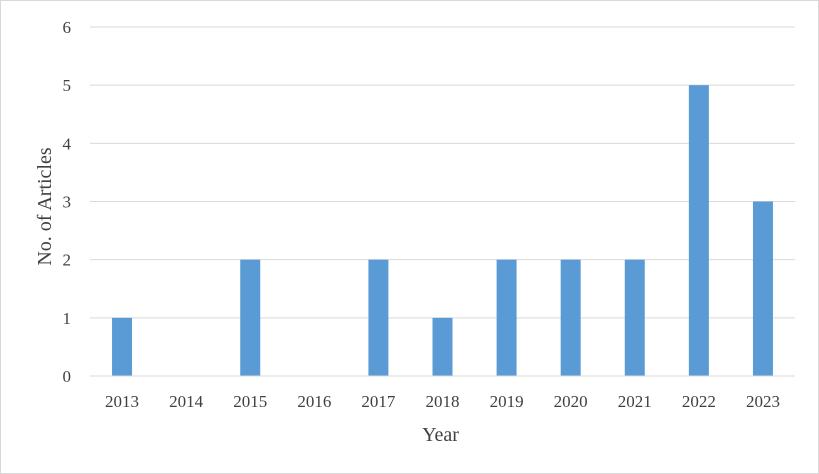  Describe the element at coordinates (67, 27) in the screenshot. I see `y-tick-label: 6` at that location.